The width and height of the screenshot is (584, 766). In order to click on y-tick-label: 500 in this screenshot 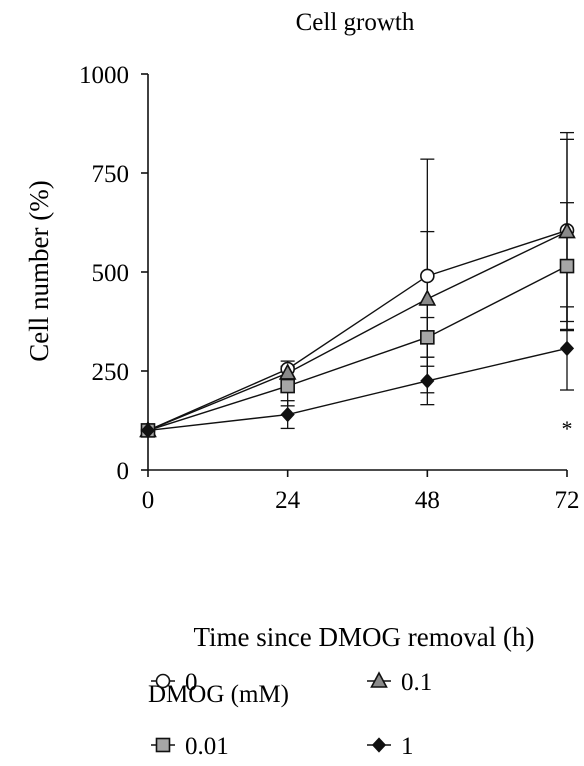, I will do `click(111, 273)`.